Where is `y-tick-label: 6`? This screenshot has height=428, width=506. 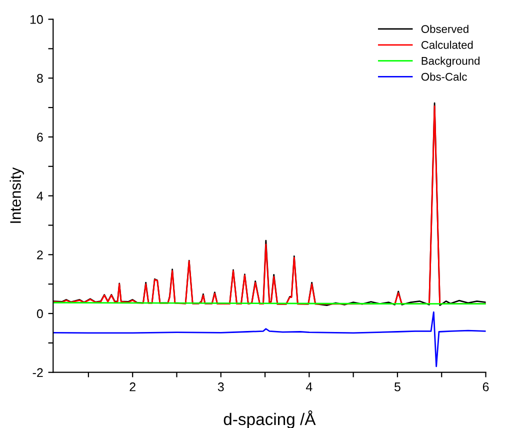 y-tick-label: 6 is located at coordinates (40, 137).